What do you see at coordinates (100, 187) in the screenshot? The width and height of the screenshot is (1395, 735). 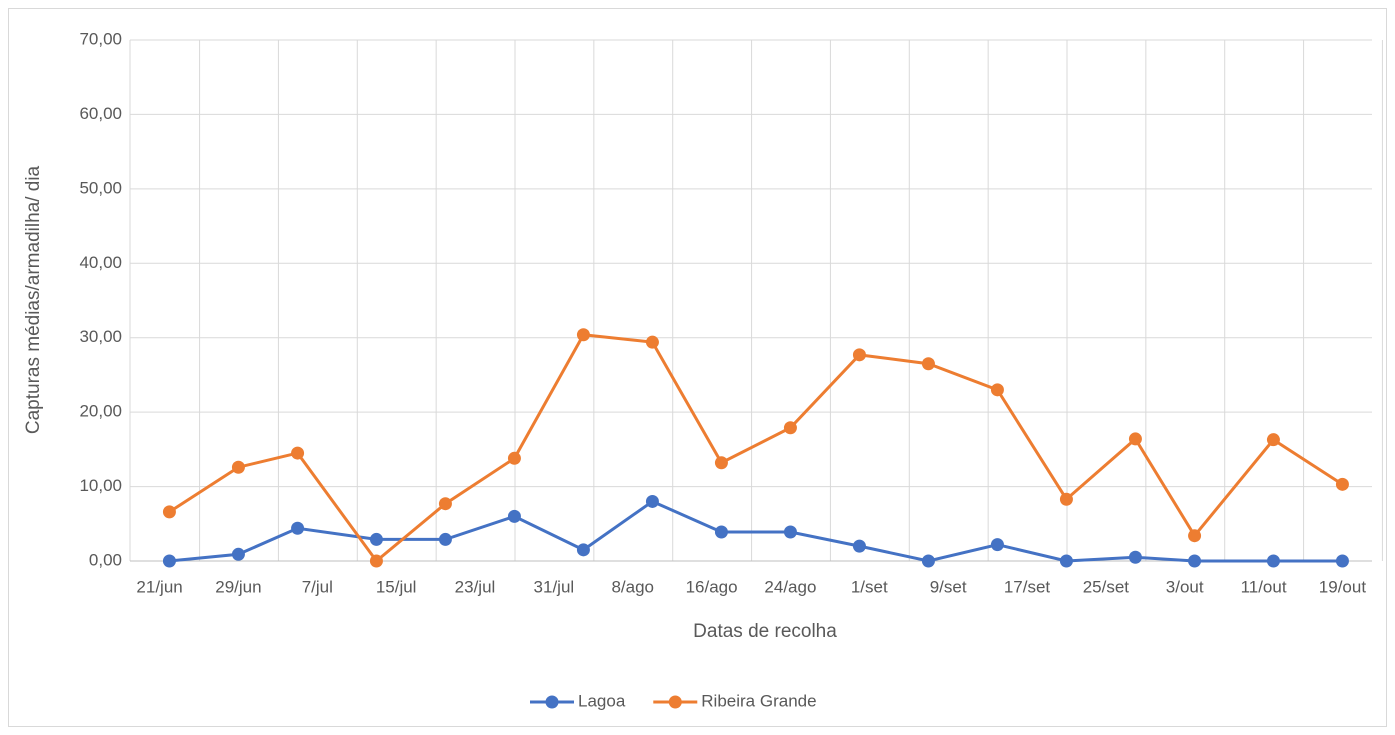 I see `y-tick-label: 50,00` at bounding box center [100, 187].